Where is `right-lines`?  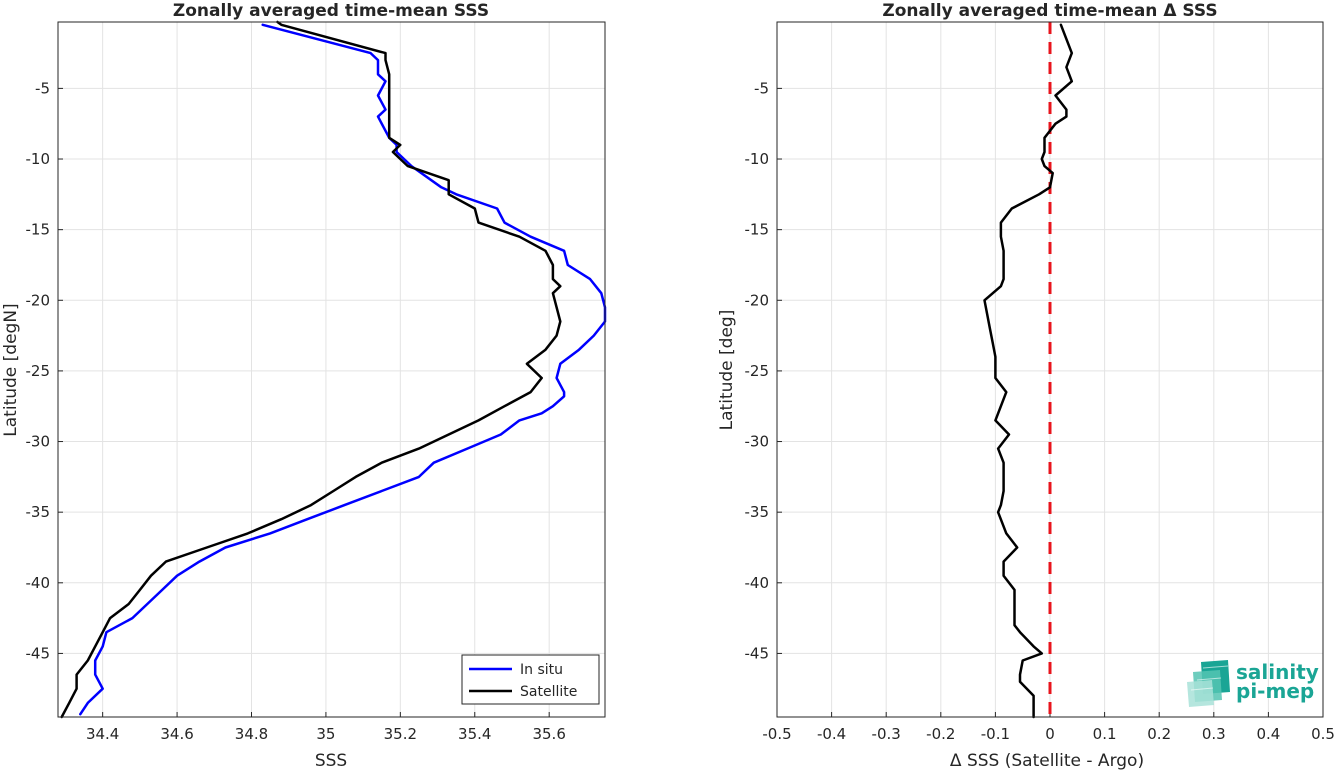 right-lines is located at coordinates (1028, 371).